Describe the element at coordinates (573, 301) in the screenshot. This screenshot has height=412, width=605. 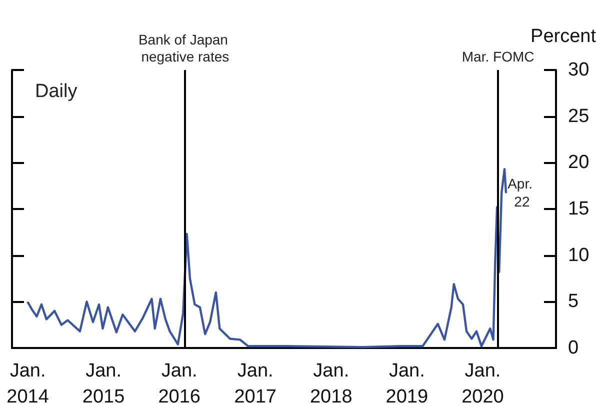
I see `y-tick-label: 5` at that location.